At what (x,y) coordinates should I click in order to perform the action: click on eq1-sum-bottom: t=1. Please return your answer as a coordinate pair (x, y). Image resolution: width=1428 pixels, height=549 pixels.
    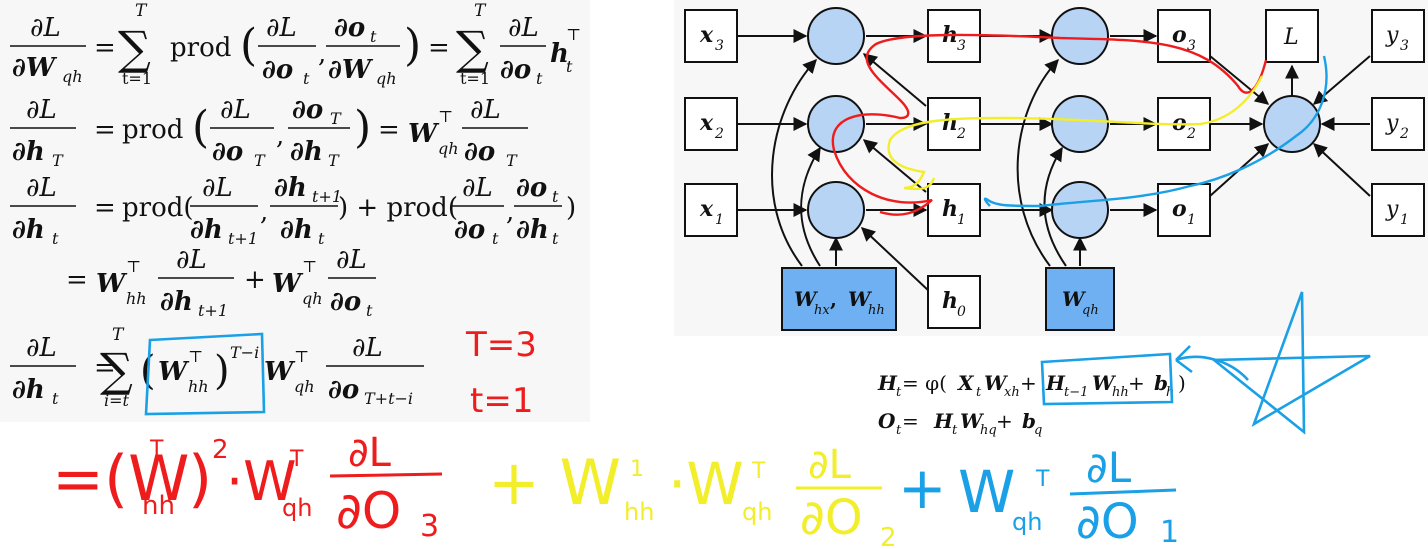
    Looking at the image, I should click on (137, 78).